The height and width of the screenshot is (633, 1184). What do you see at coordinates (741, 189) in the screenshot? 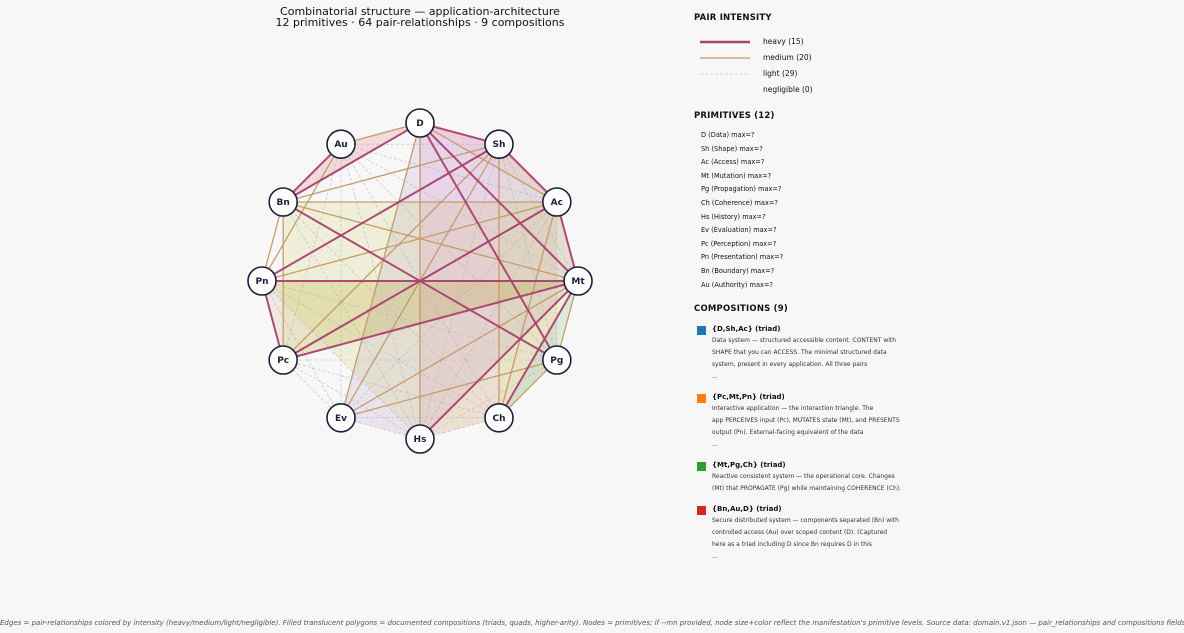
I see `primitive-item: Pg (Propagation) max=?` at bounding box center [741, 189].